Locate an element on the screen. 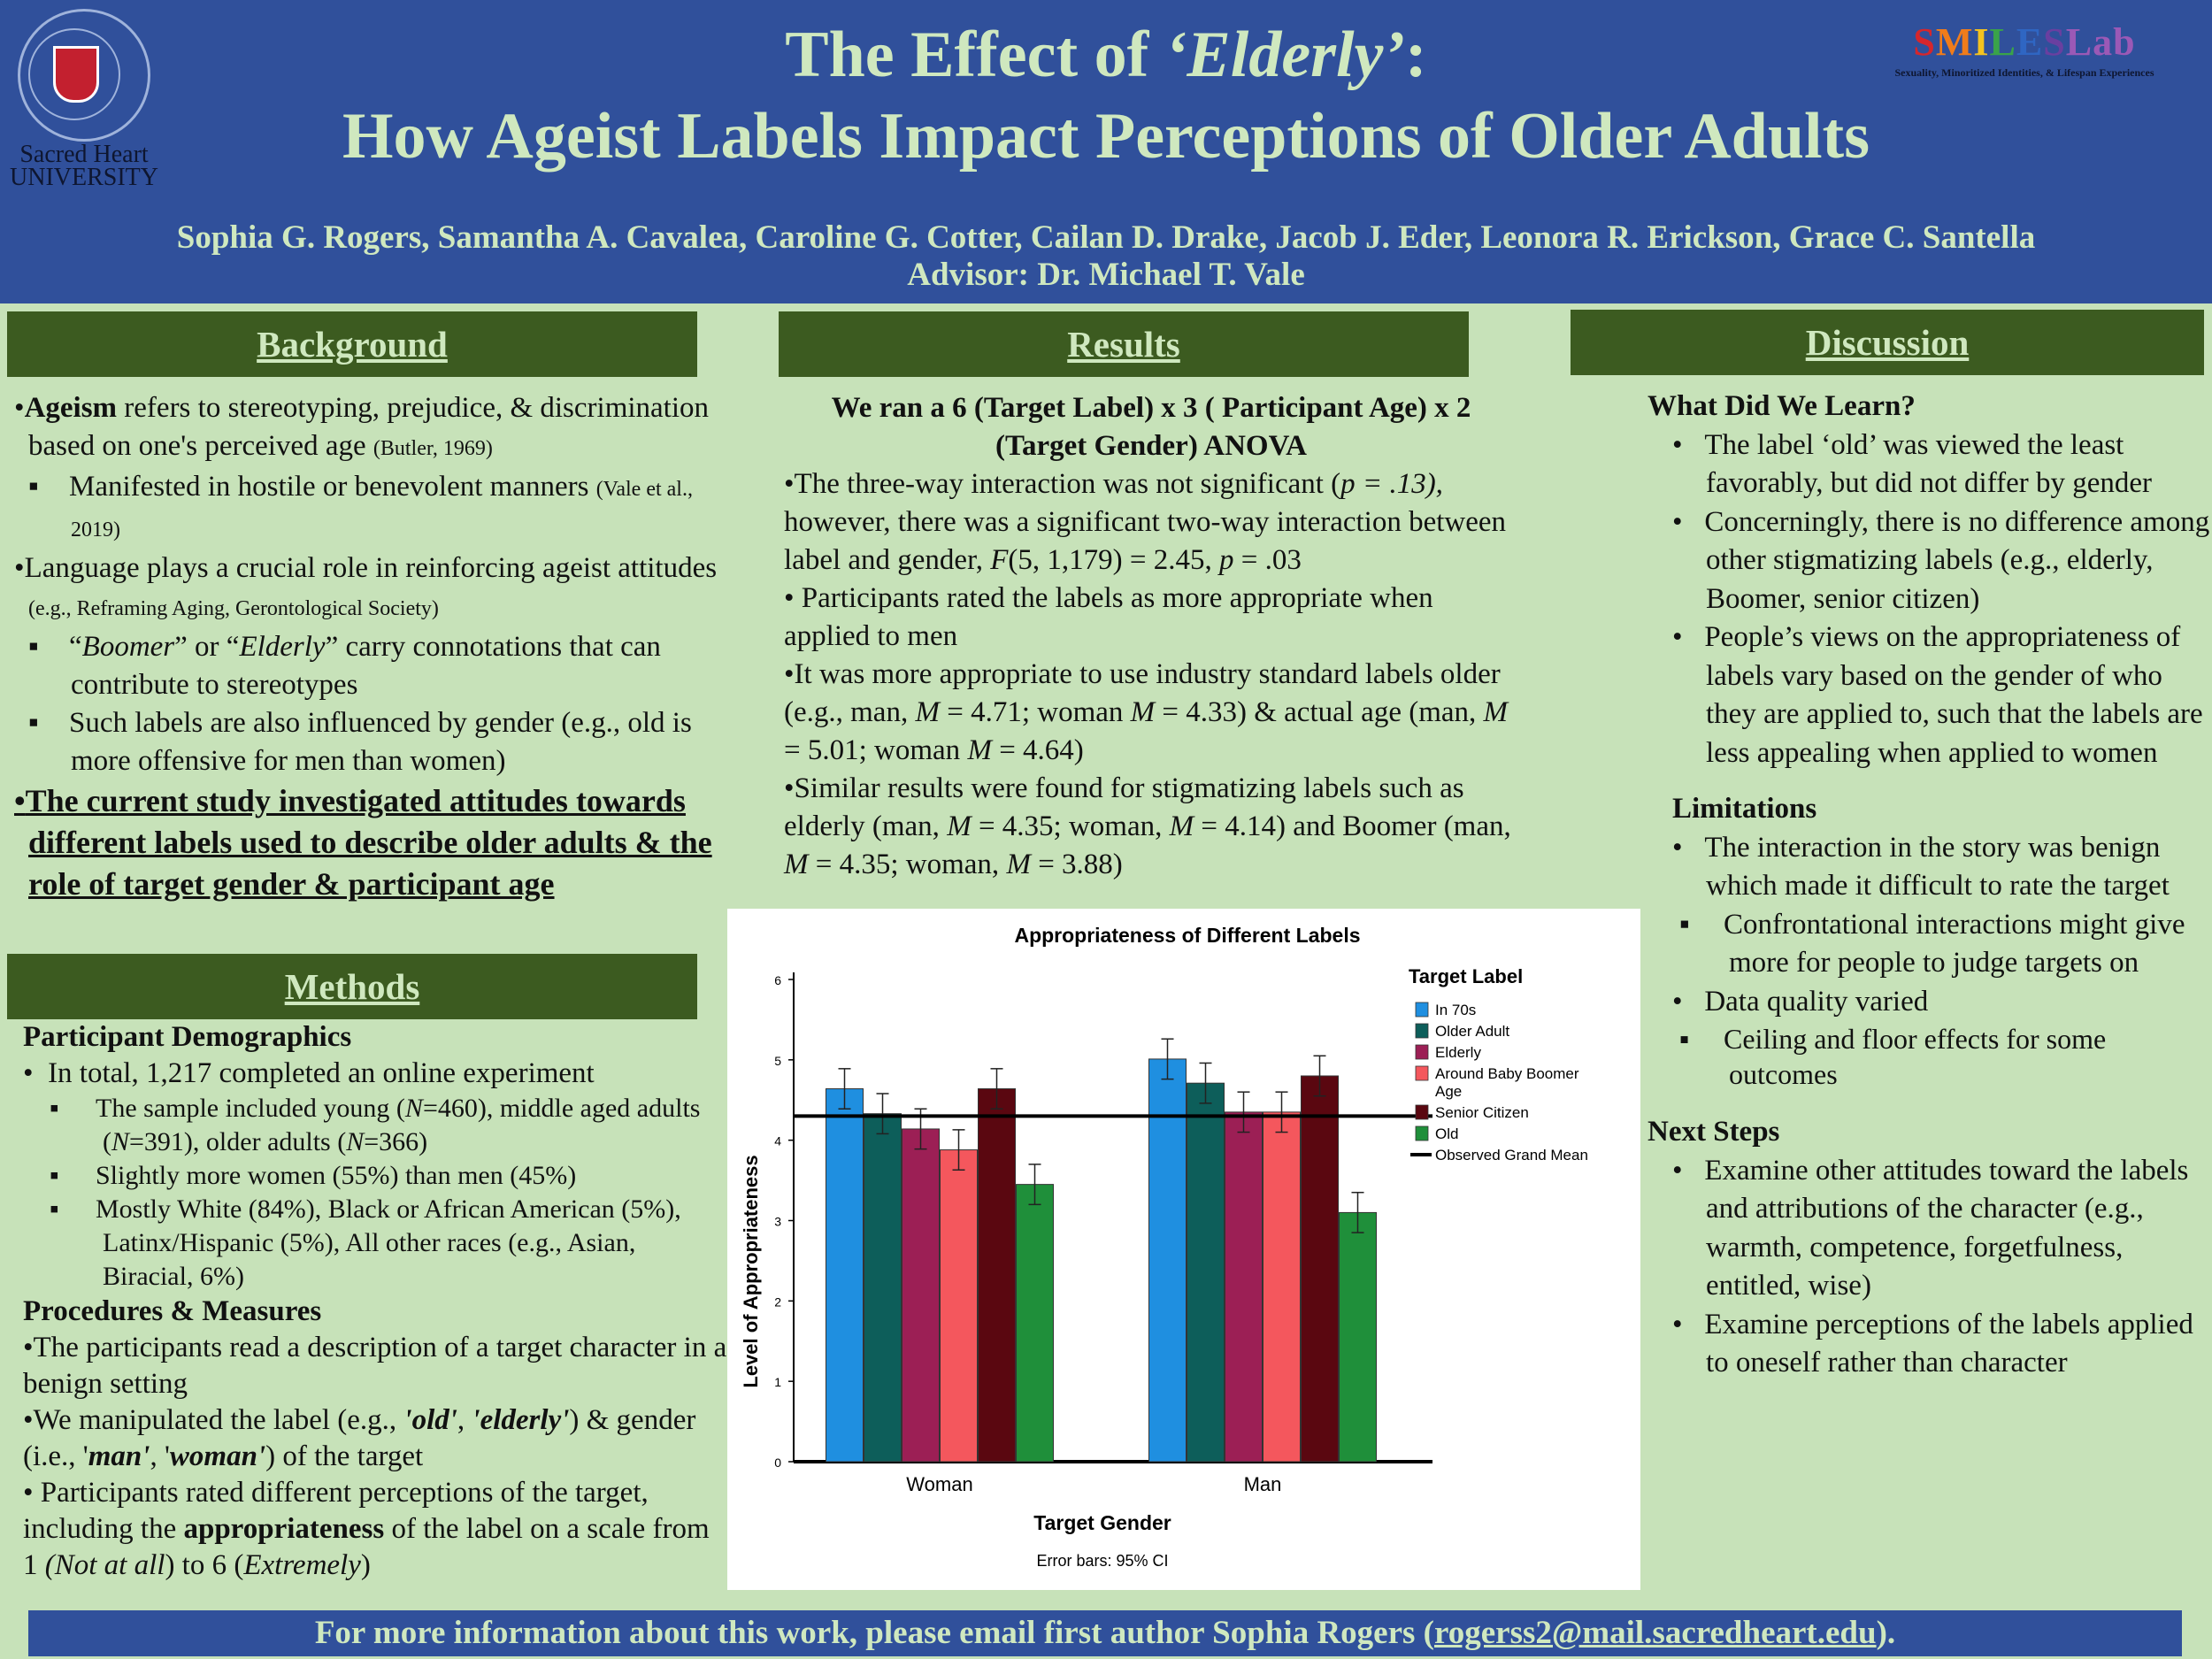  lab-logo-word: SMILESLab is located at coordinates (2025, 42).